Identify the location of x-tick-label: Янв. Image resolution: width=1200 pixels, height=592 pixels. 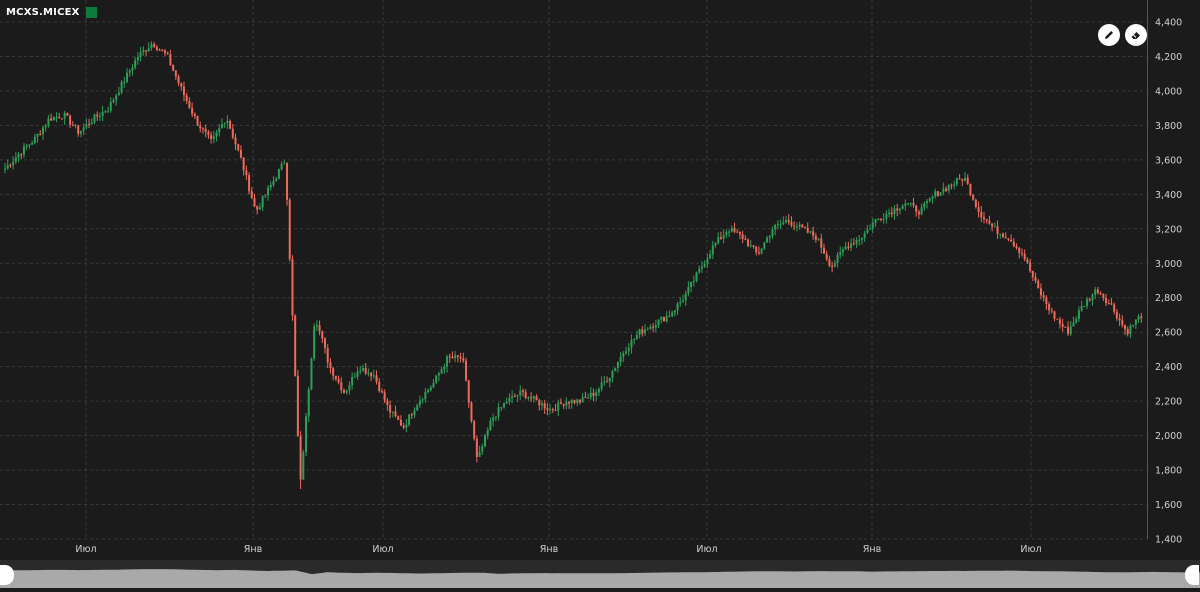
(253, 549).